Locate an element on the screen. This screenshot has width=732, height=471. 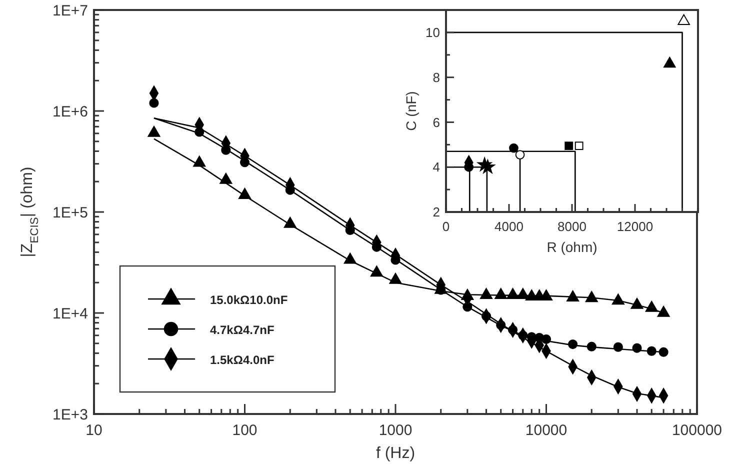
legend-label: 15.0kΩ10.0nF is located at coordinates (249, 300).